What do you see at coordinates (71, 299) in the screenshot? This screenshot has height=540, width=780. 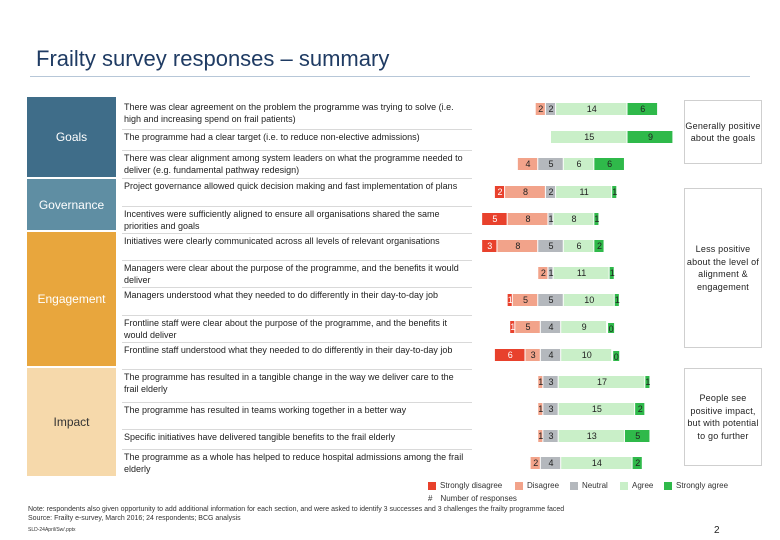 I see `category-engagement: Engagement` at bounding box center [71, 299].